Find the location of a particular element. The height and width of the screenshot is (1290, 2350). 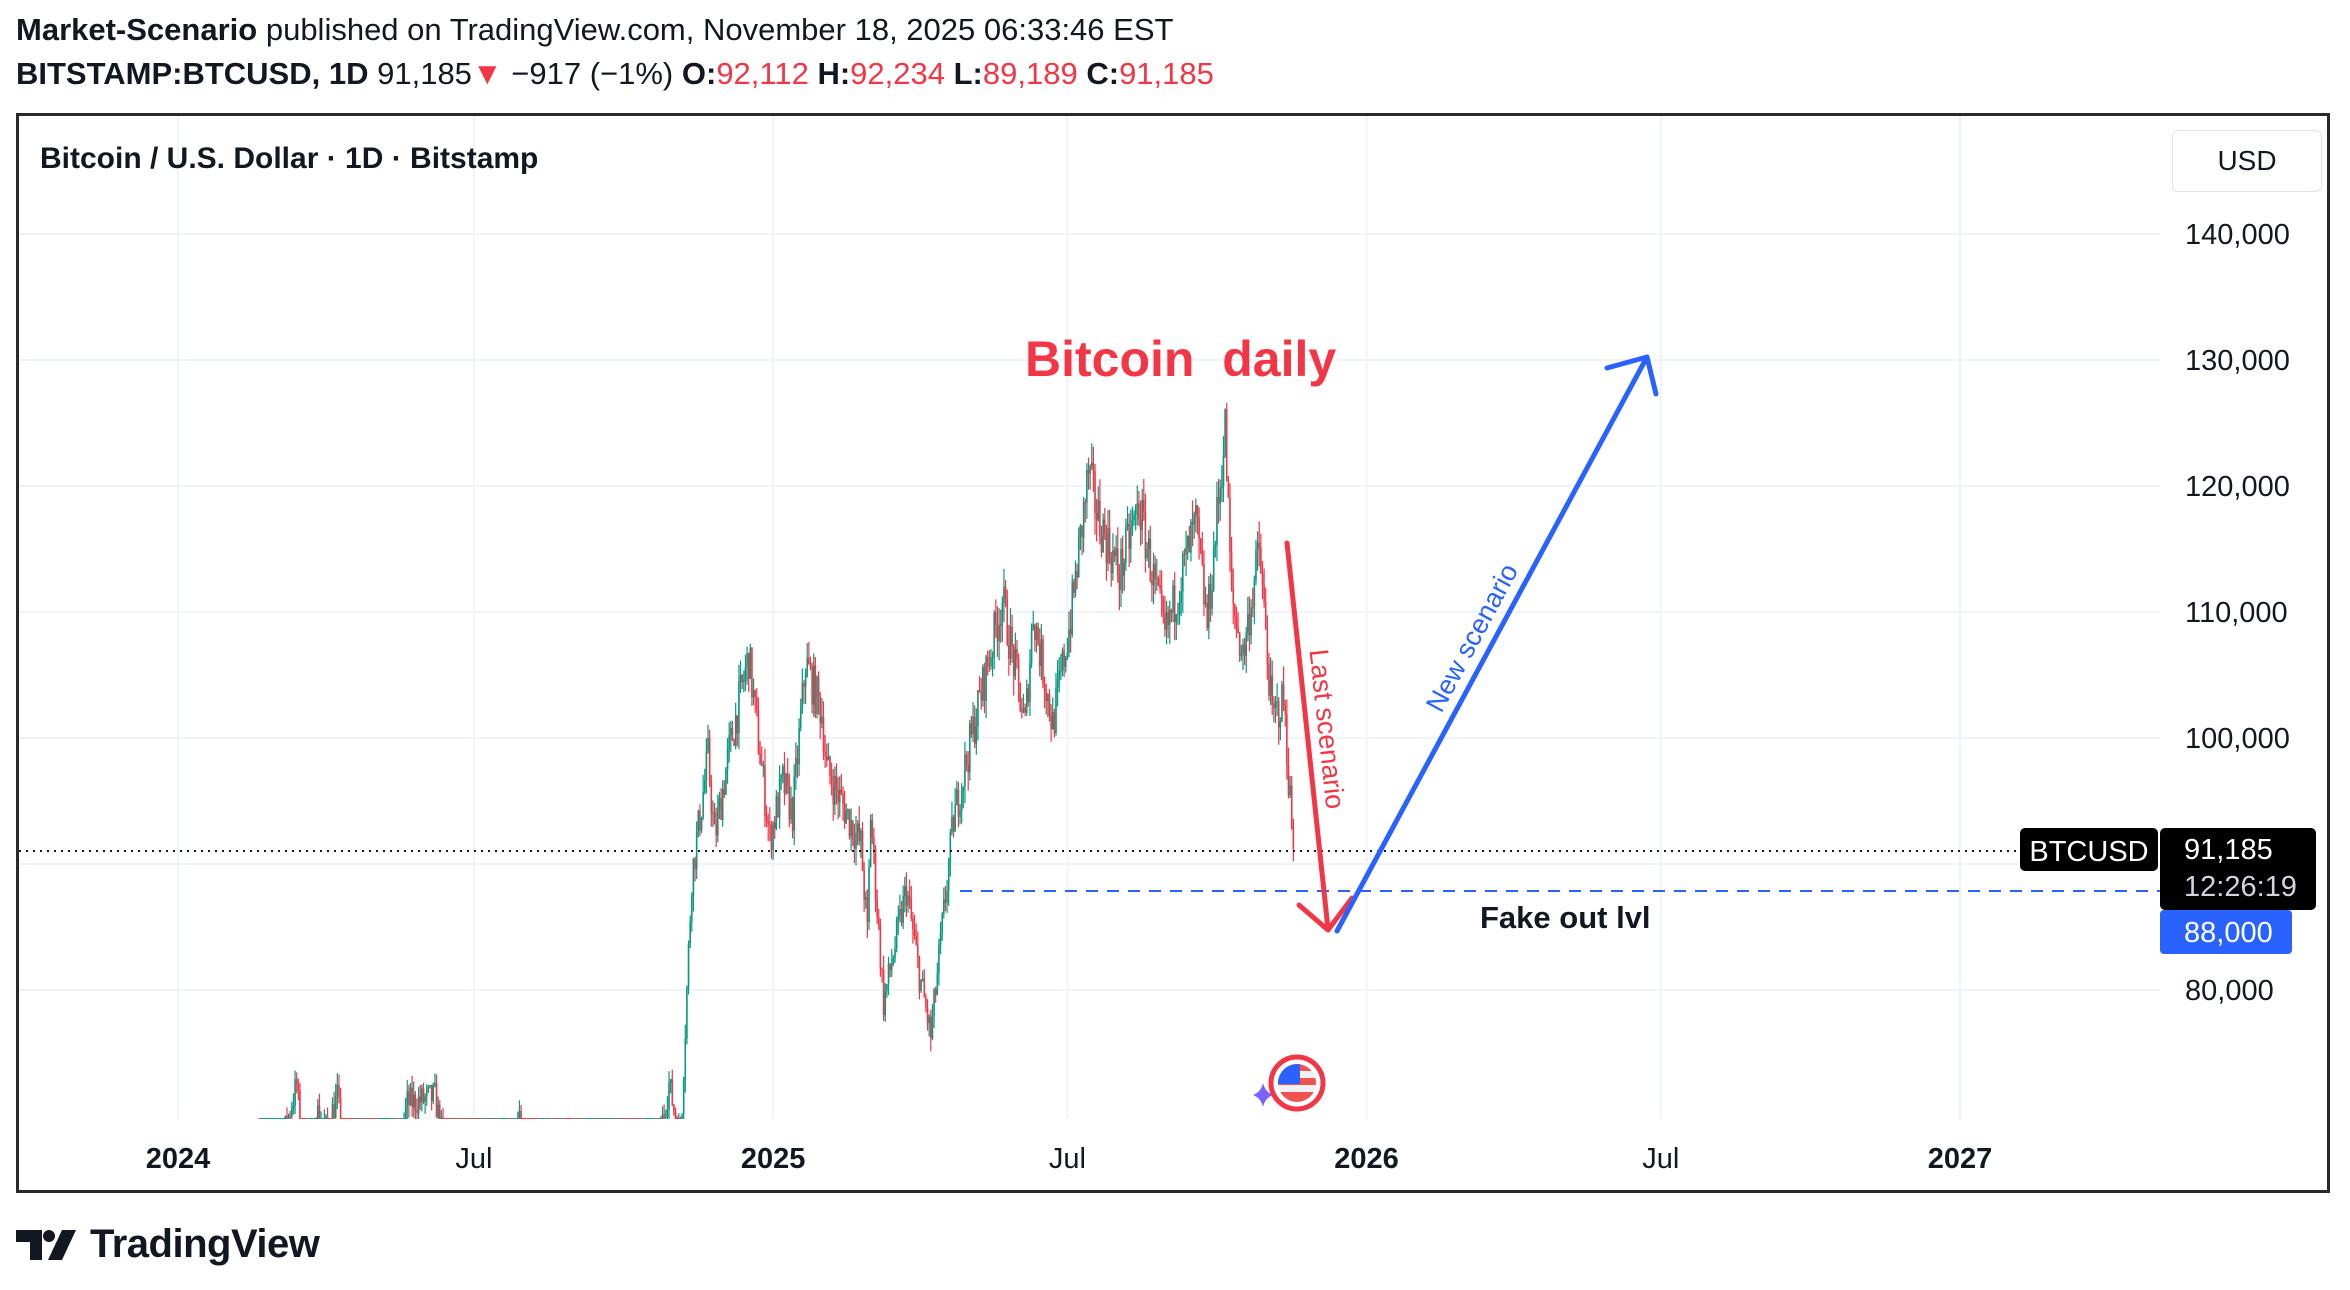

time-axis: 2024 Jul 2025 Jul 2026 Jul 2027 is located at coordinates (1069, 1159).